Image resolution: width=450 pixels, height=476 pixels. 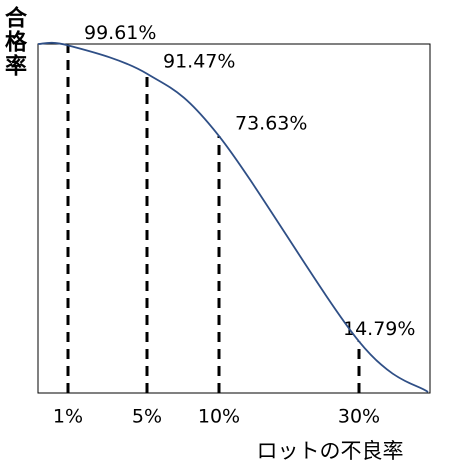 I want to click on x-tick-label: 30%, so click(x=359, y=417).